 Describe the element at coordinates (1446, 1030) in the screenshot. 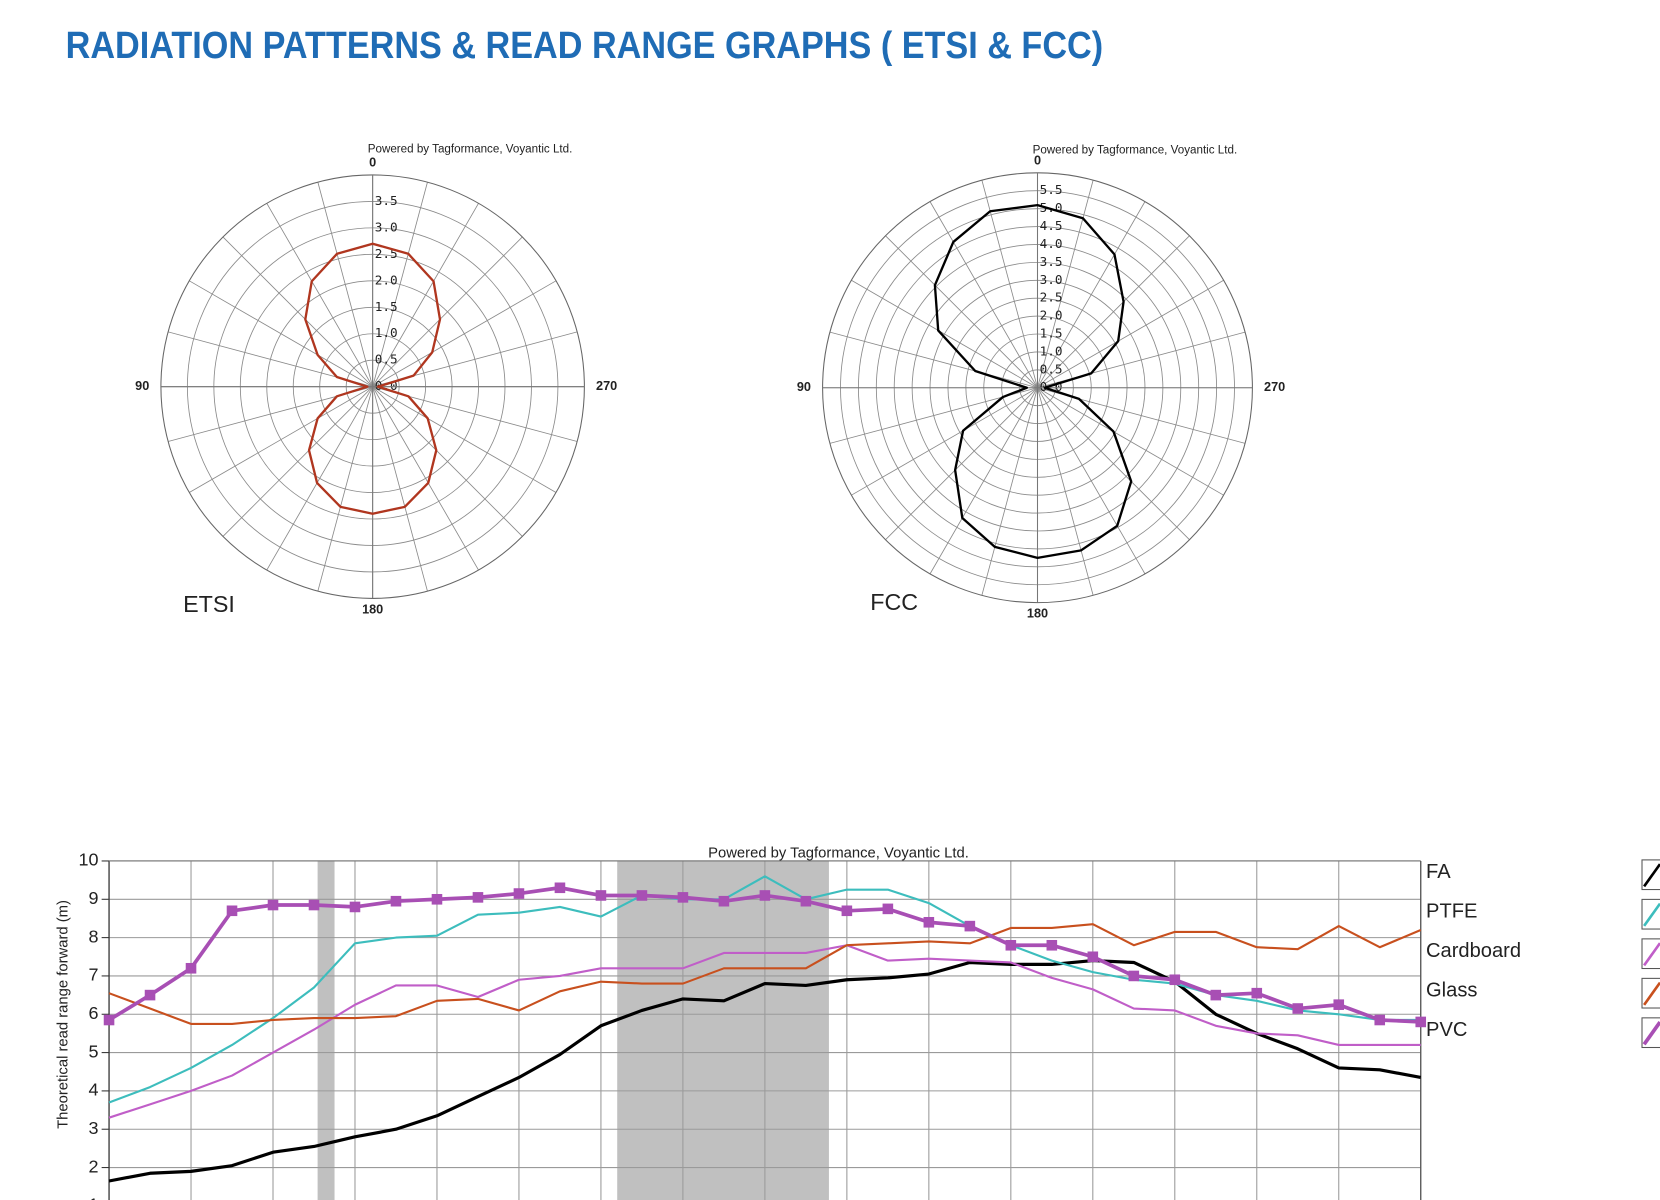

I see `legend-label: PVC` at that location.